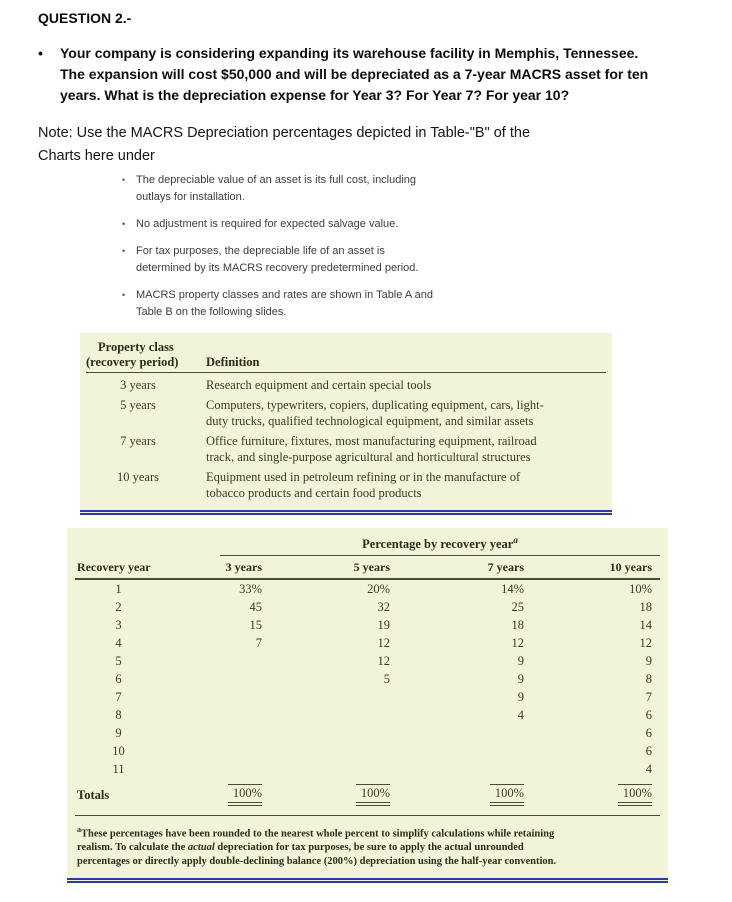 The width and height of the screenshot is (732, 902). Describe the element at coordinates (79, 830) in the screenshot. I see `footnote-superscript: a` at that location.